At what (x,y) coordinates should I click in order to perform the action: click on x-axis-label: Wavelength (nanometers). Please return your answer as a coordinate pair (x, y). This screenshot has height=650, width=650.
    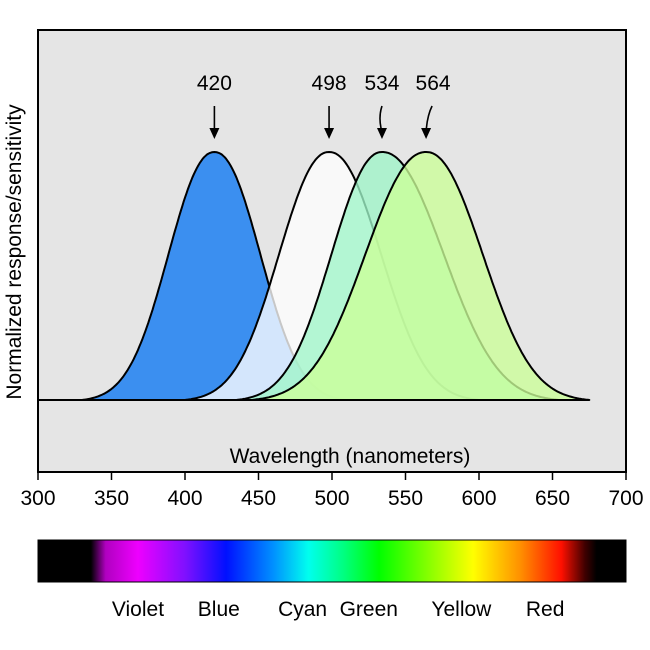
    Looking at the image, I should click on (350, 456).